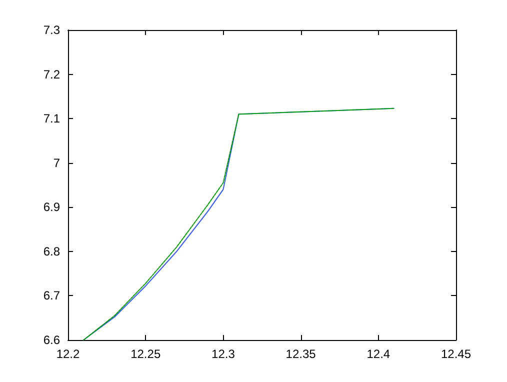 The width and height of the screenshot is (507, 382). What do you see at coordinates (51, 207) in the screenshot?
I see `y-tick-label: 6.9` at bounding box center [51, 207].